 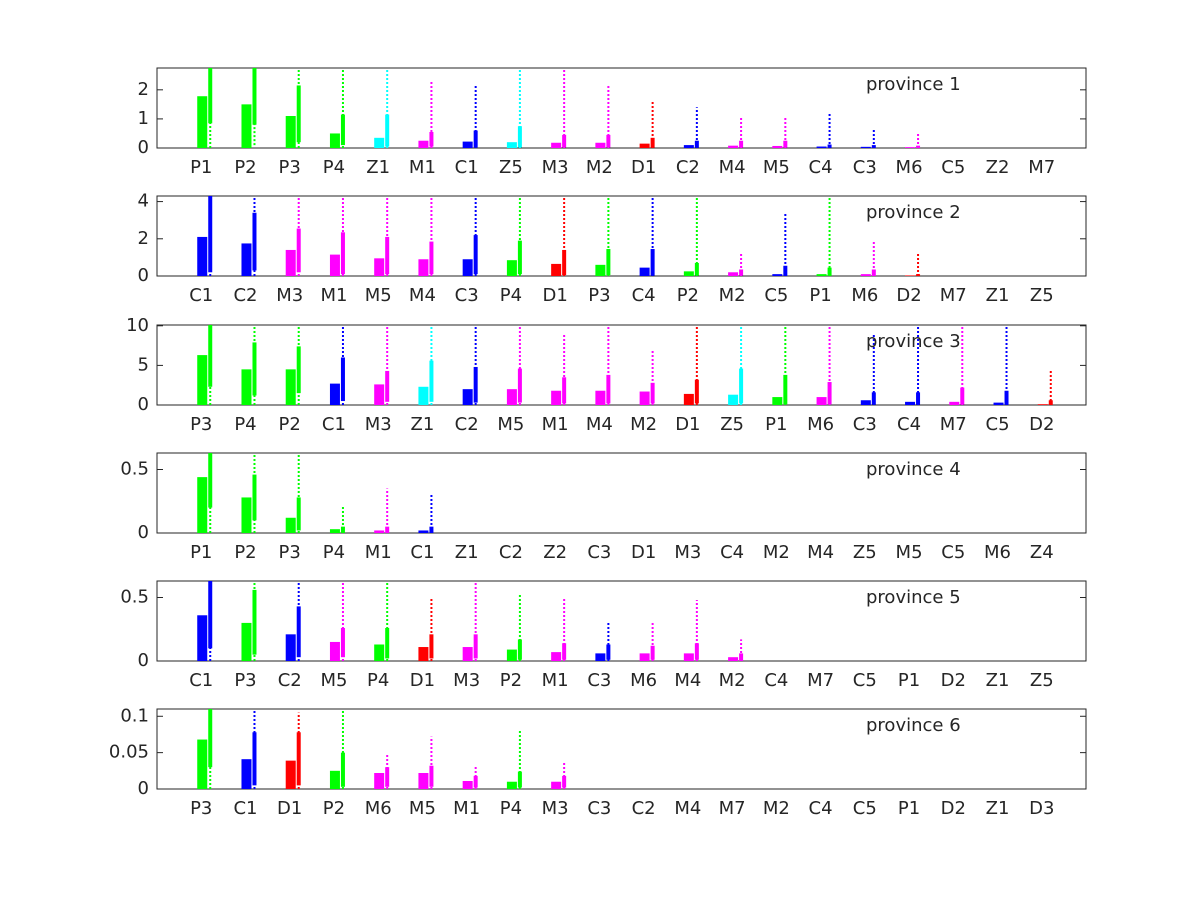 What do you see at coordinates (820, 680) in the screenshot?
I see `x-tick-label: M7` at bounding box center [820, 680].